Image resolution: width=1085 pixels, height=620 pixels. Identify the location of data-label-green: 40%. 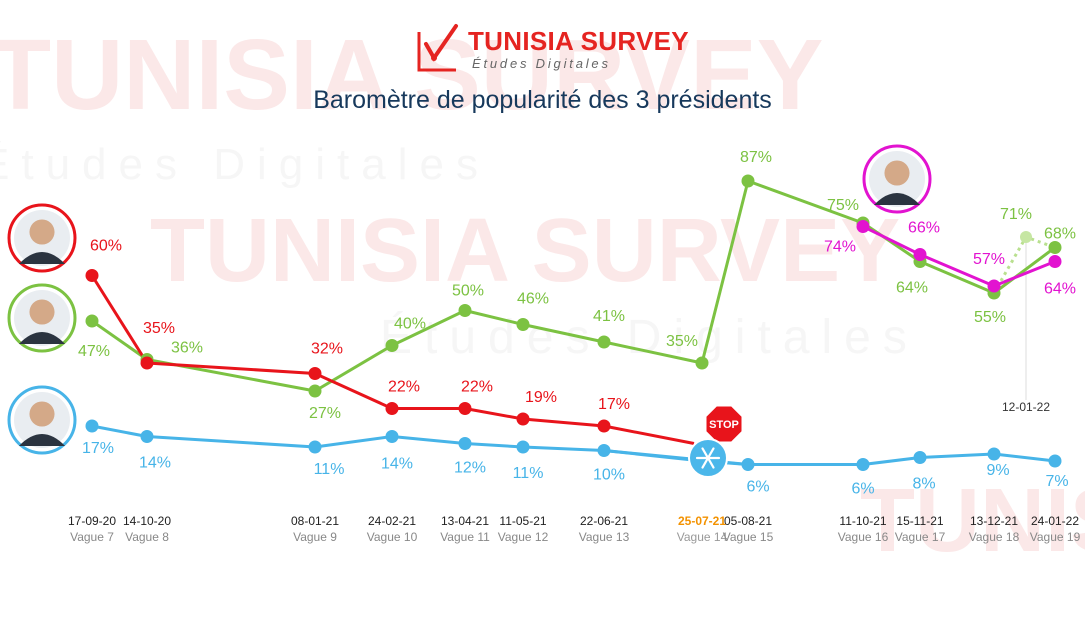
(410, 324).